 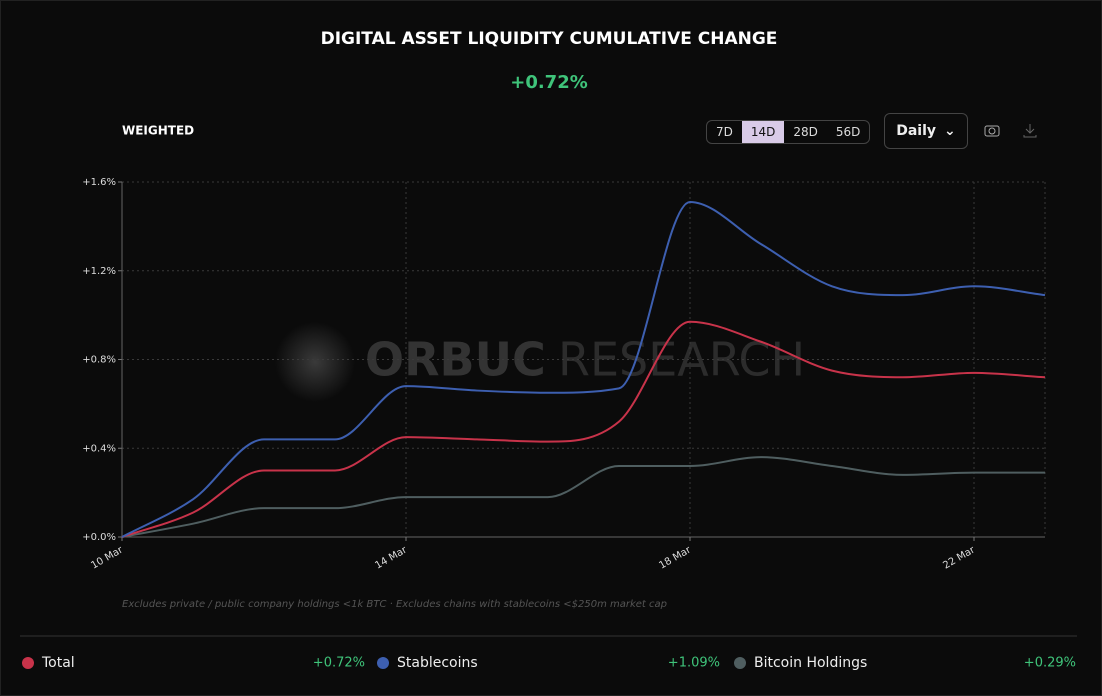 I want to click on legend-value: +1.09%, so click(x=694, y=663).